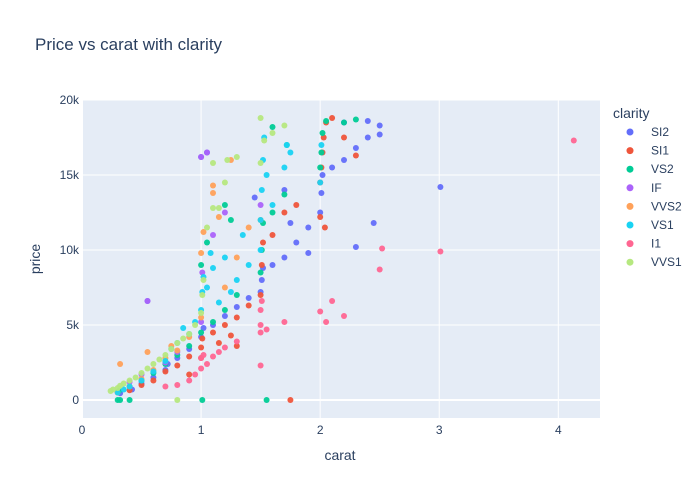 This screenshot has width=700, height=500. Describe the element at coordinates (644, 244) in the screenshot. I see `legend-item-i1: I1` at that location.